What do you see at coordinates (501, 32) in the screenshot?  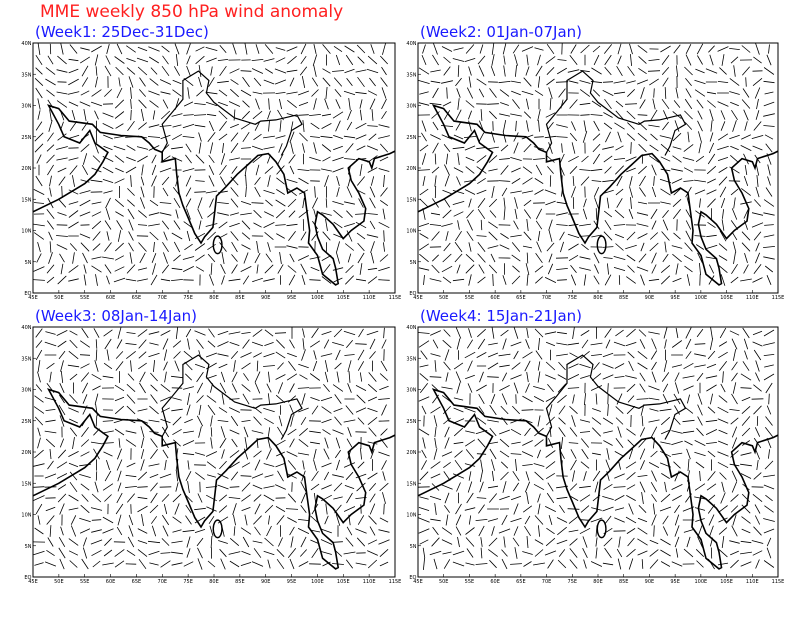 I see `panel-title: (Week2: 01Jan-07Jan)` at bounding box center [501, 32].